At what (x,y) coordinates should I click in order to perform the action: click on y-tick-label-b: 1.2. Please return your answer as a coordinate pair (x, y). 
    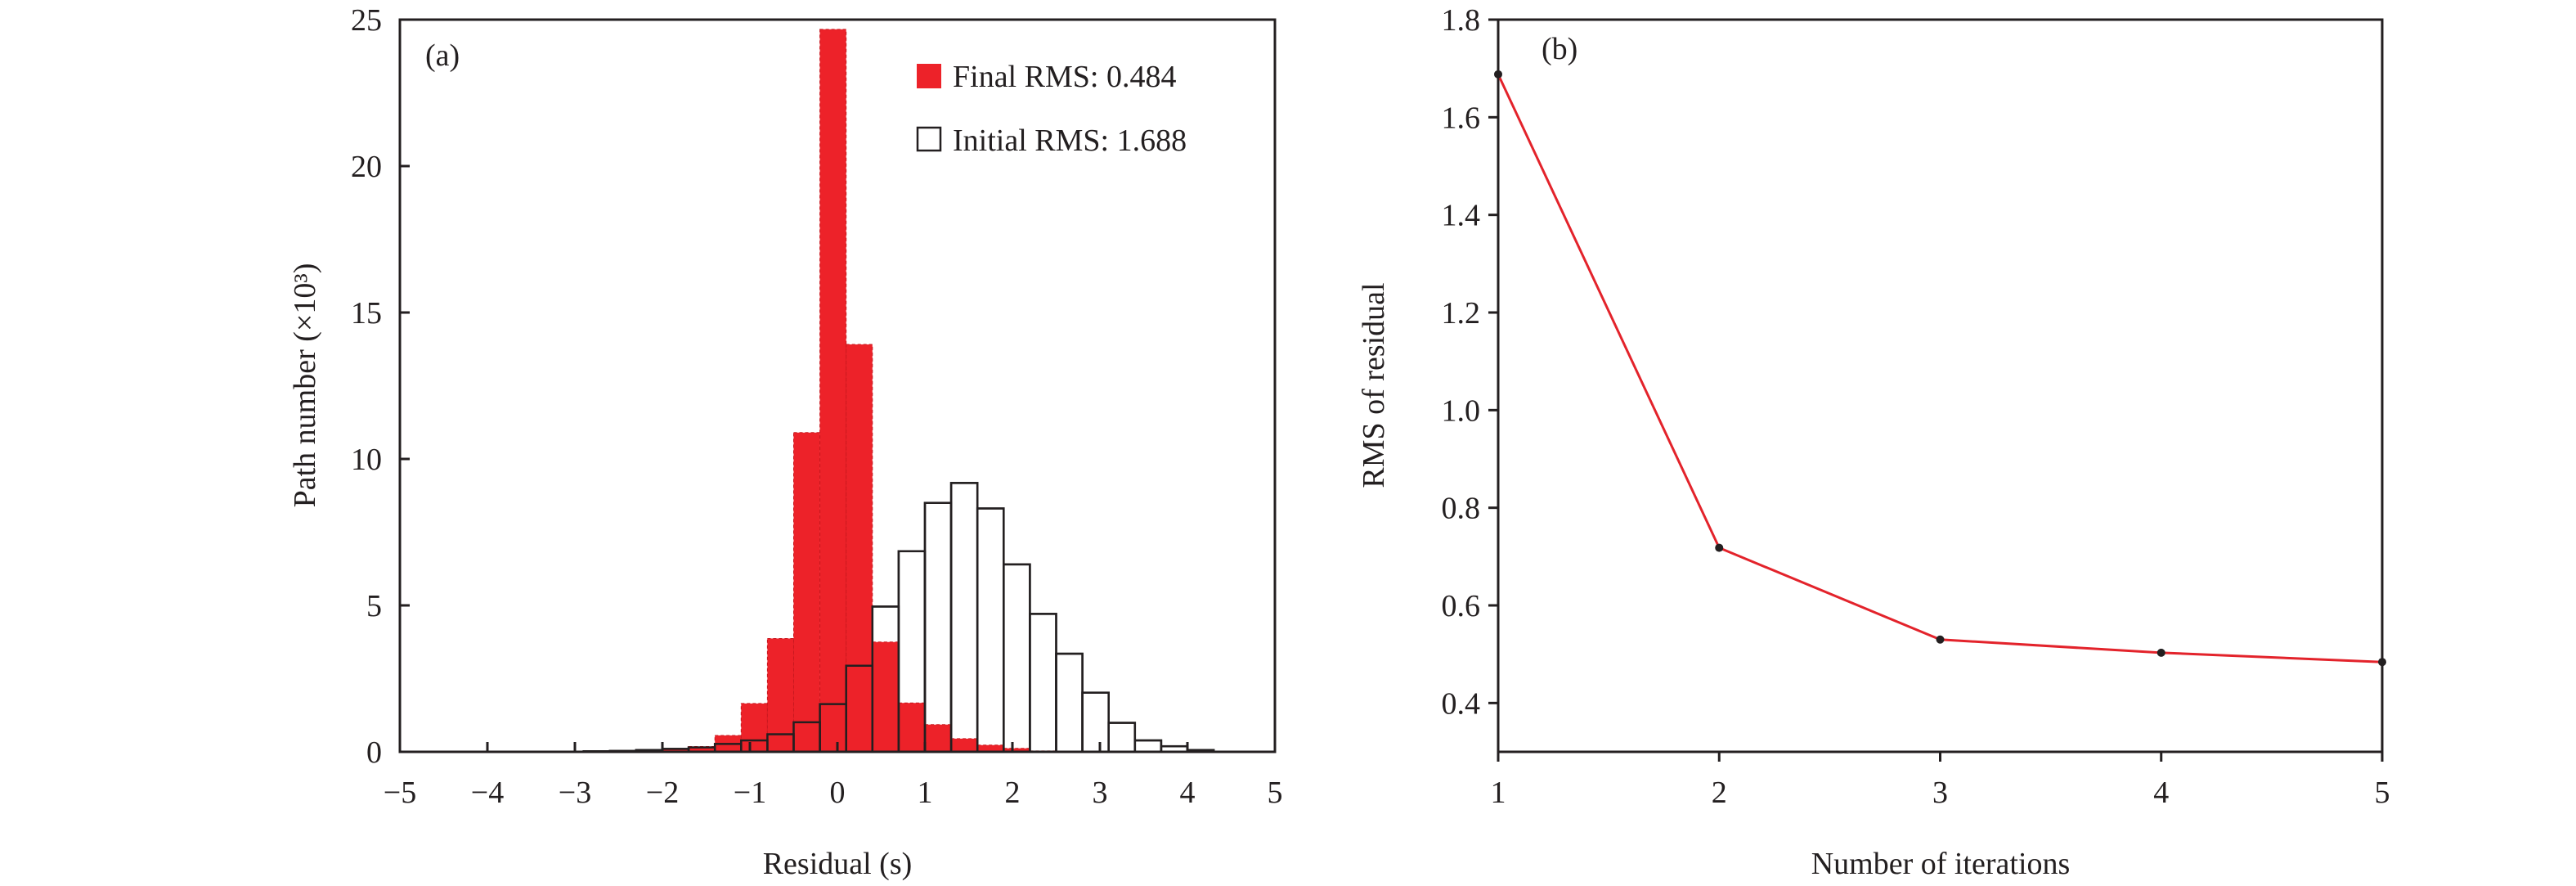
    Looking at the image, I should click on (1461, 313).